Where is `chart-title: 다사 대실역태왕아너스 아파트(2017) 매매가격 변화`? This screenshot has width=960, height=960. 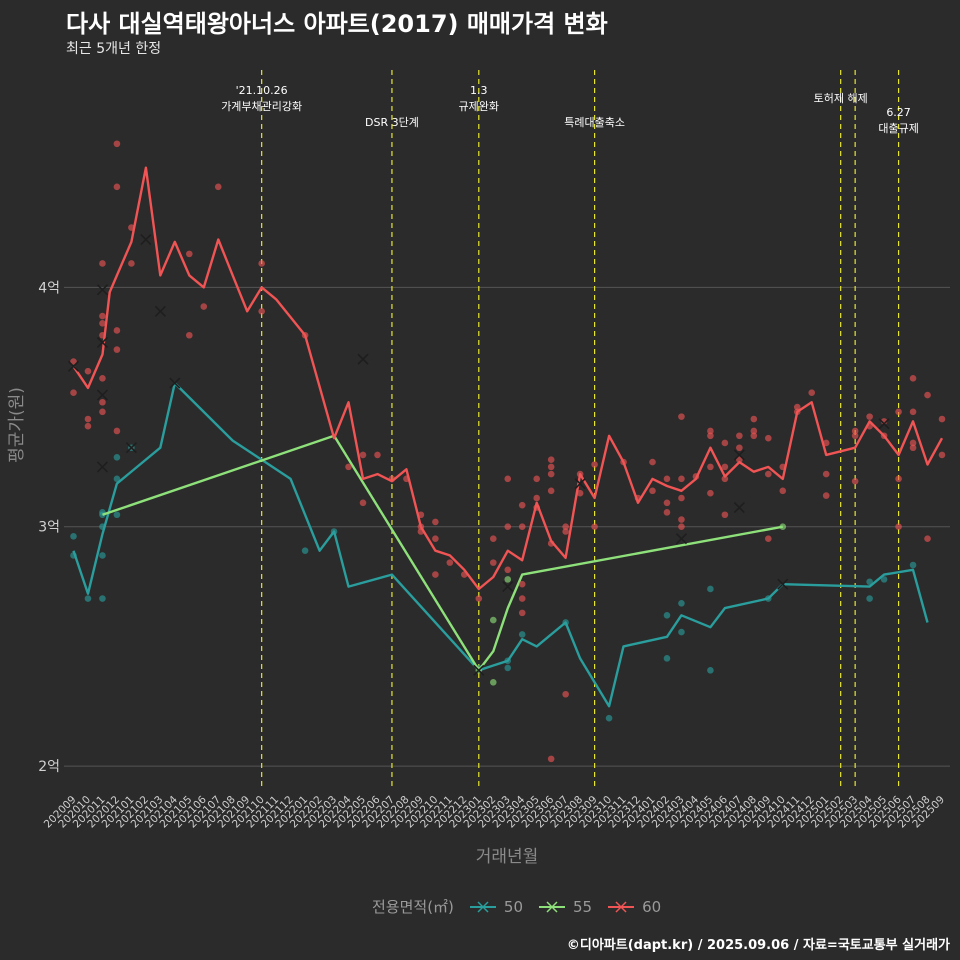 chart-title: 다사 대실역태왕아너스 아파트(2017) 매매가격 변화 is located at coordinates (337, 24).